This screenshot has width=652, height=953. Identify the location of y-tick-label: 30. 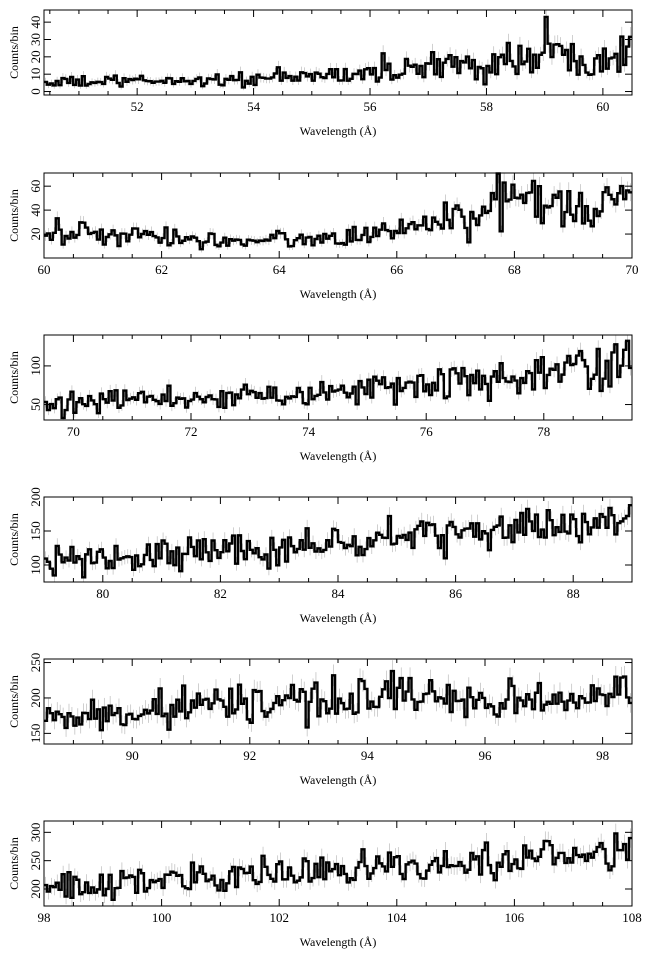
(35, 39).